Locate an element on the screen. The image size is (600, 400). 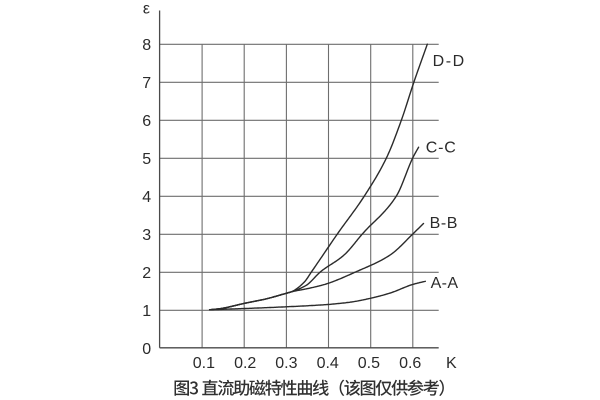
svg-text: 0.4 is located at coordinates (328, 363).